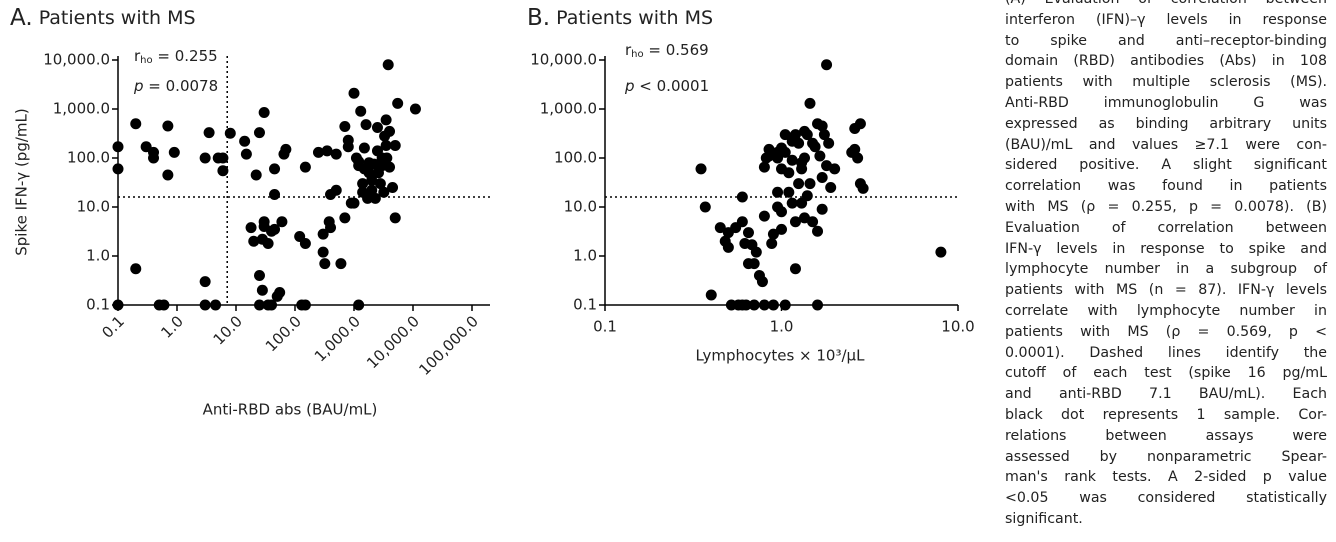 Image resolution: width=1336 pixels, height=542 pixels. Describe the element at coordinates (1166, 206) in the screenshot. I see `caption-line: with MS (ρ = 0.255, p = 0.0078). (B)` at that location.